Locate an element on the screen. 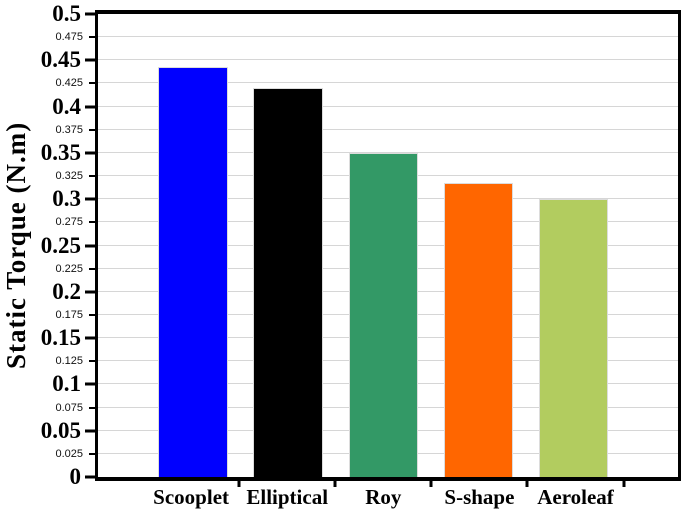 The width and height of the screenshot is (685, 511). x-category-label: Roy is located at coordinates (383, 497).